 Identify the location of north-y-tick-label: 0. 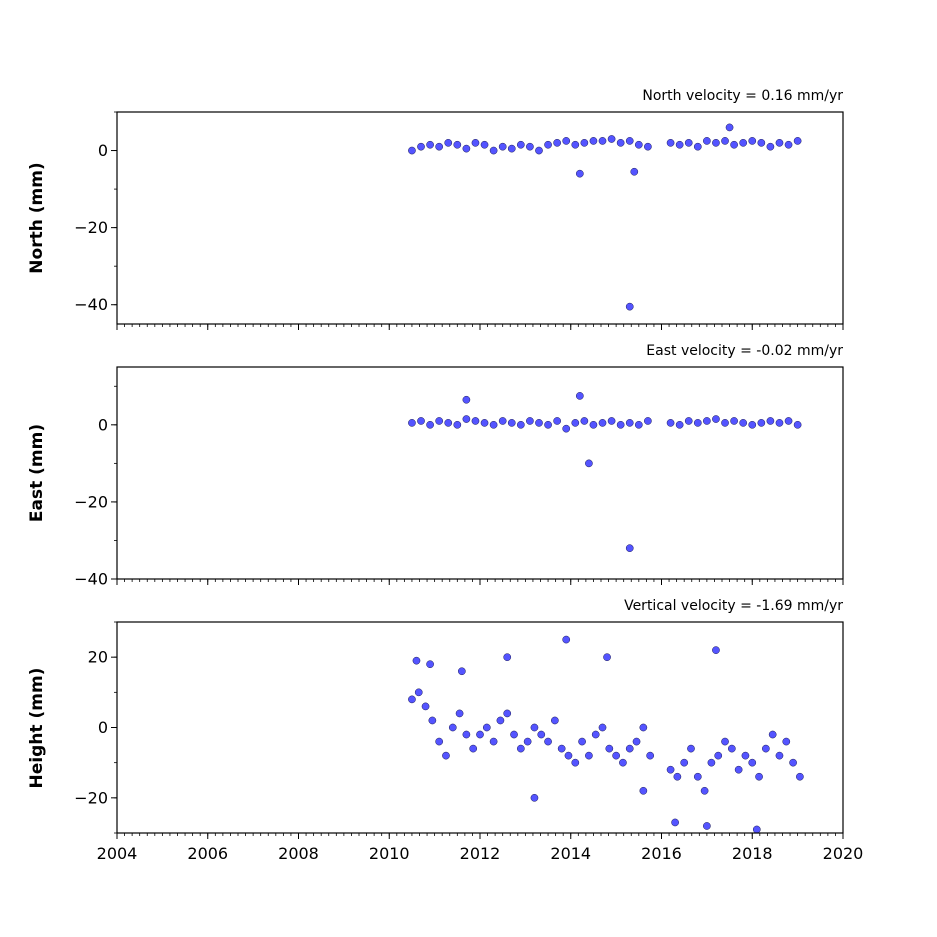
(103, 150).